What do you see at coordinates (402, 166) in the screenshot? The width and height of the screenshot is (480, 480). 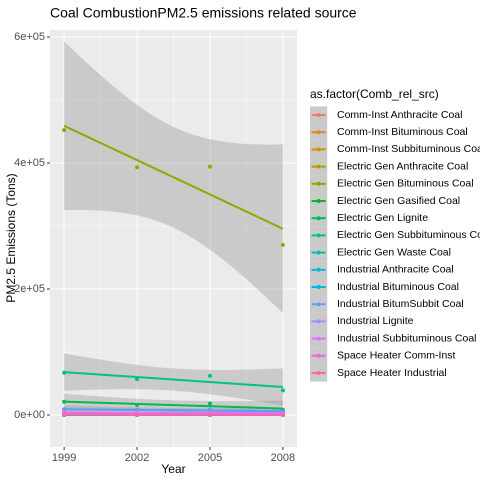 I see `legend-label: Electric Gen Anthracite Coal` at bounding box center [402, 166].